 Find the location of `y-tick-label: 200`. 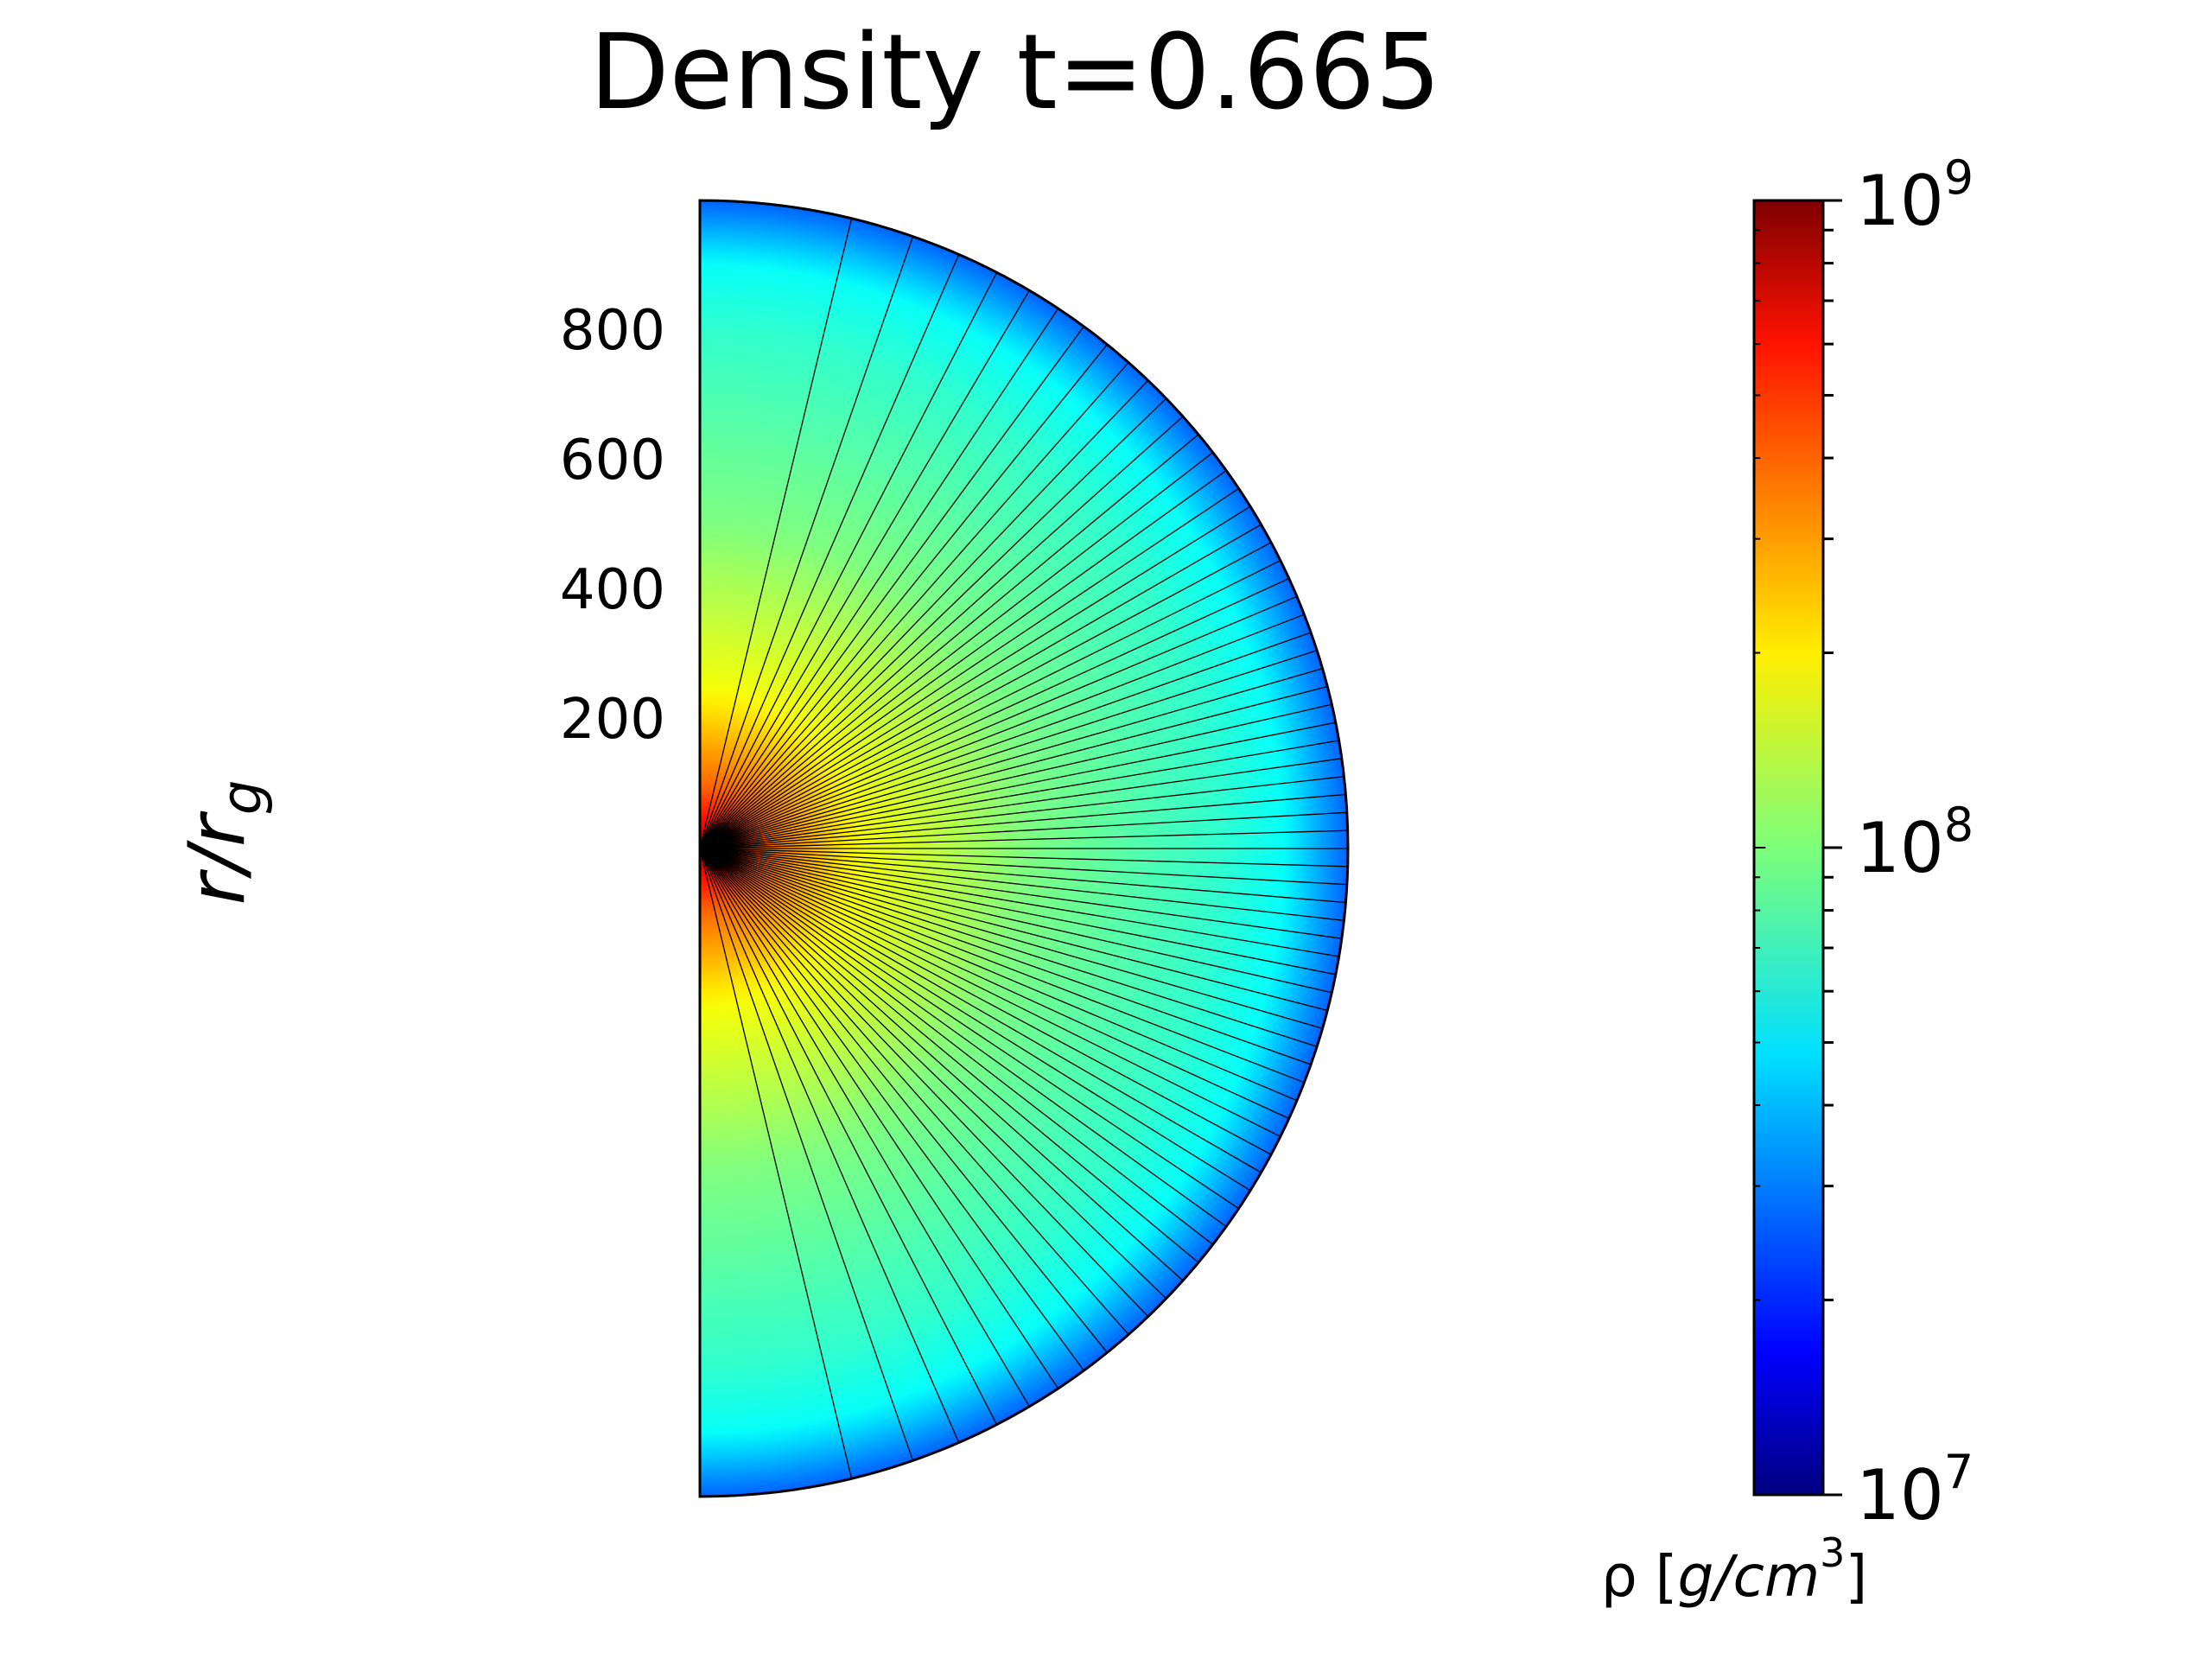

y-tick-label: 200 is located at coordinates (612, 720).